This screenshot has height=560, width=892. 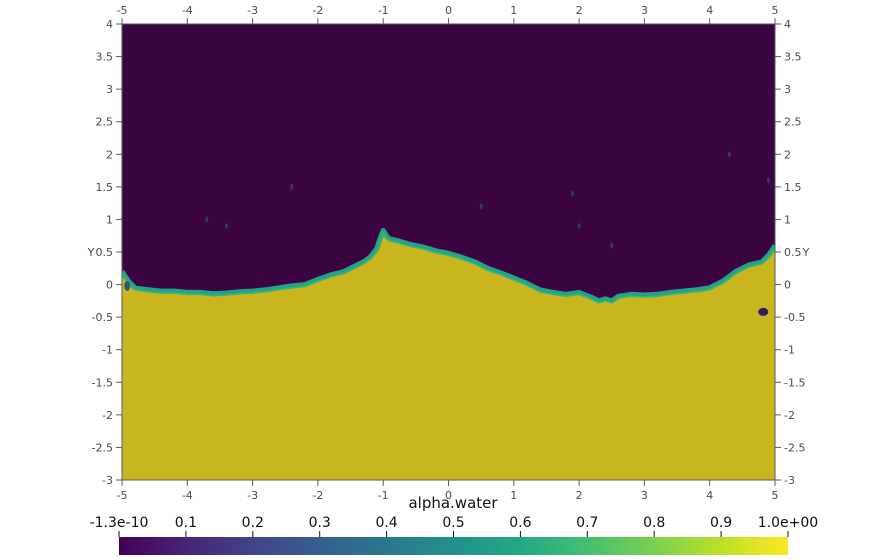 What do you see at coordinates (787, 154) in the screenshot?
I see `y-tick-label-right: 2` at bounding box center [787, 154].